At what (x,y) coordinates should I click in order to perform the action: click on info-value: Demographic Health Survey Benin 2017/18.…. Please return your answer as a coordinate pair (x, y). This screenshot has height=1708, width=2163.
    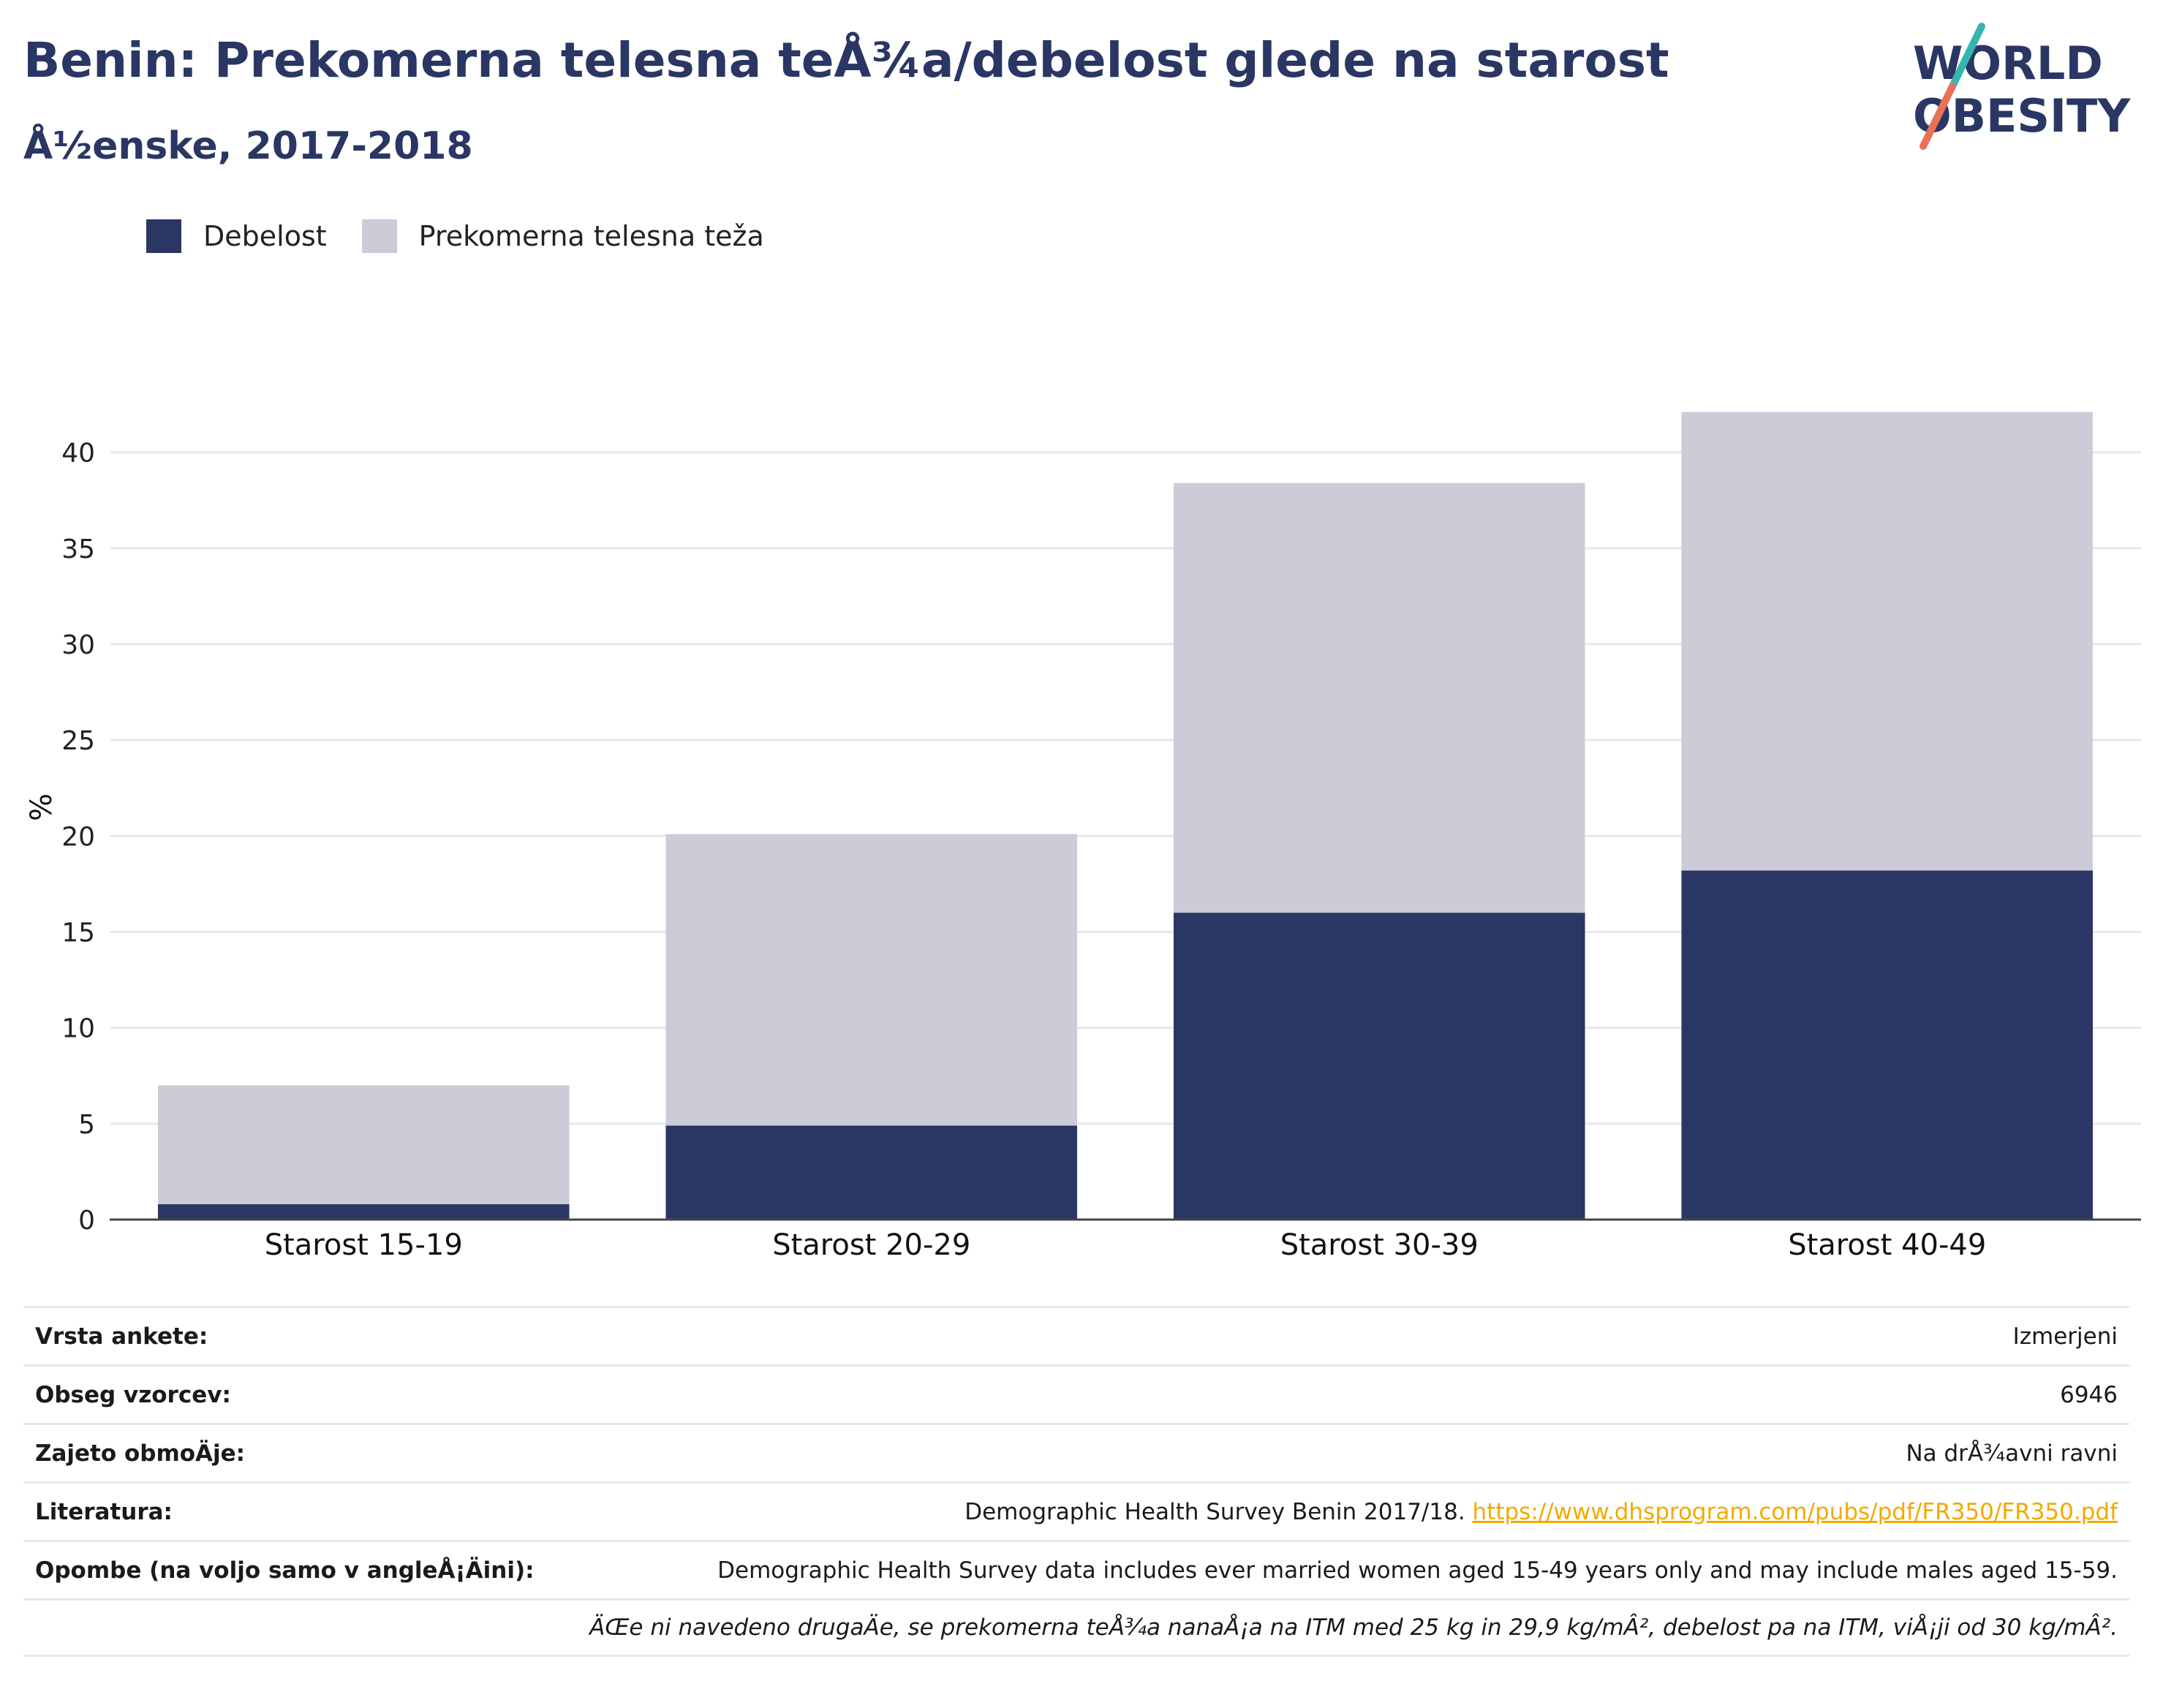
    Looking at the image, I should click on (1541, 1512).